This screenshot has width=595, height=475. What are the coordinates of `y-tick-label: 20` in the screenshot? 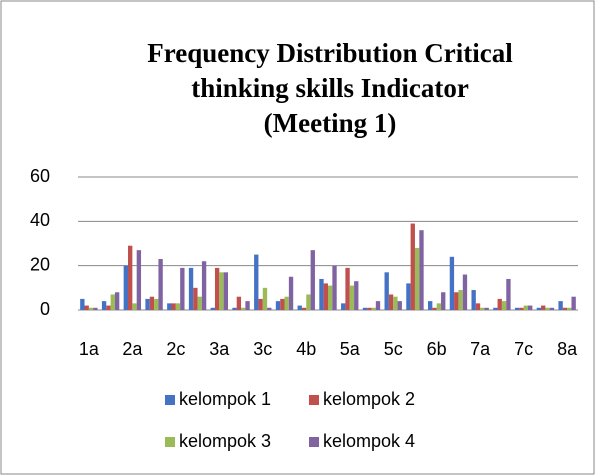 It's located at (40, 264).